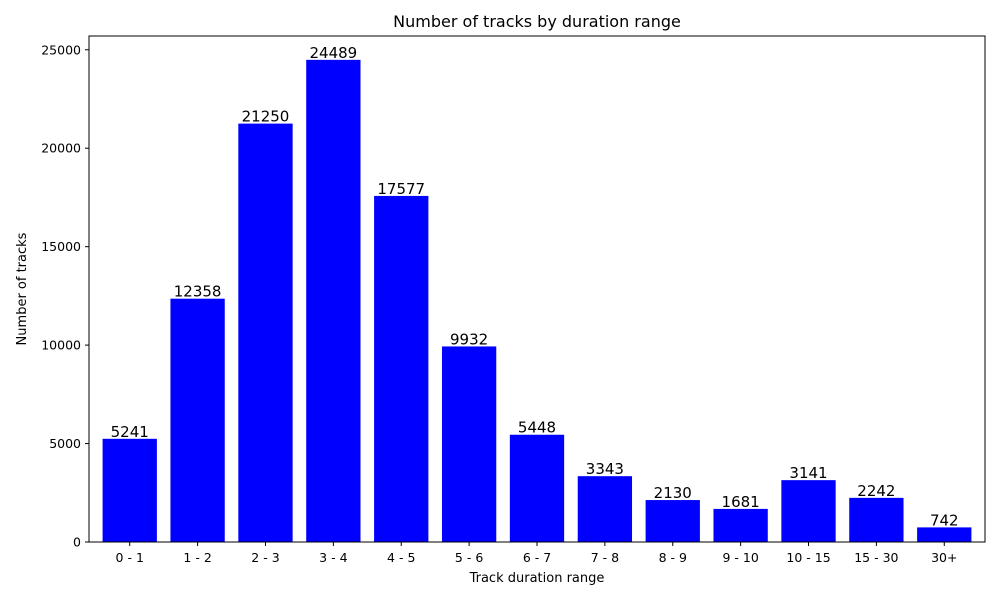  Describe the element at coordinates (77, 542) in the screenshot. I see `y-tick-label: 0` at that location.